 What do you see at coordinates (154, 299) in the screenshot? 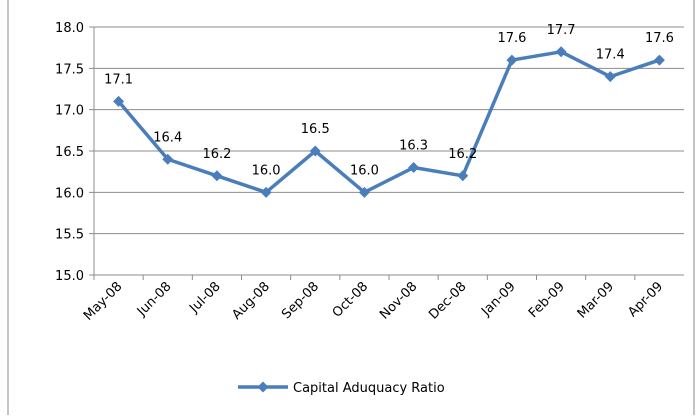
I see `x-tick-label: Jun-08` at bounding box center [154, 299].